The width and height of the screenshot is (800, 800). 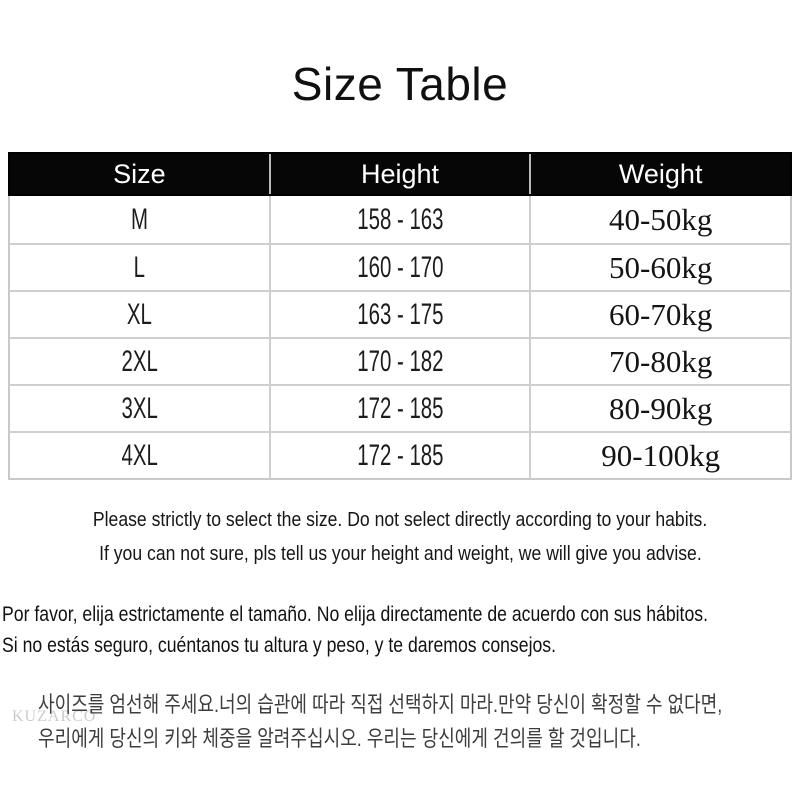 I want to click on cell-size: XL, so click(x=140, y=314).